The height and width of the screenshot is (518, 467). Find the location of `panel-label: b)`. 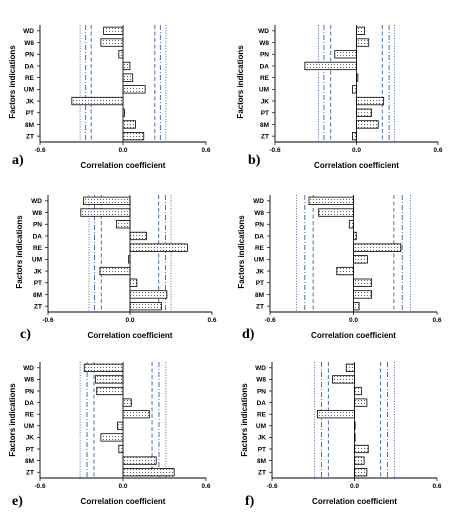

panel-label: b) is located at coordinates (254, 160).